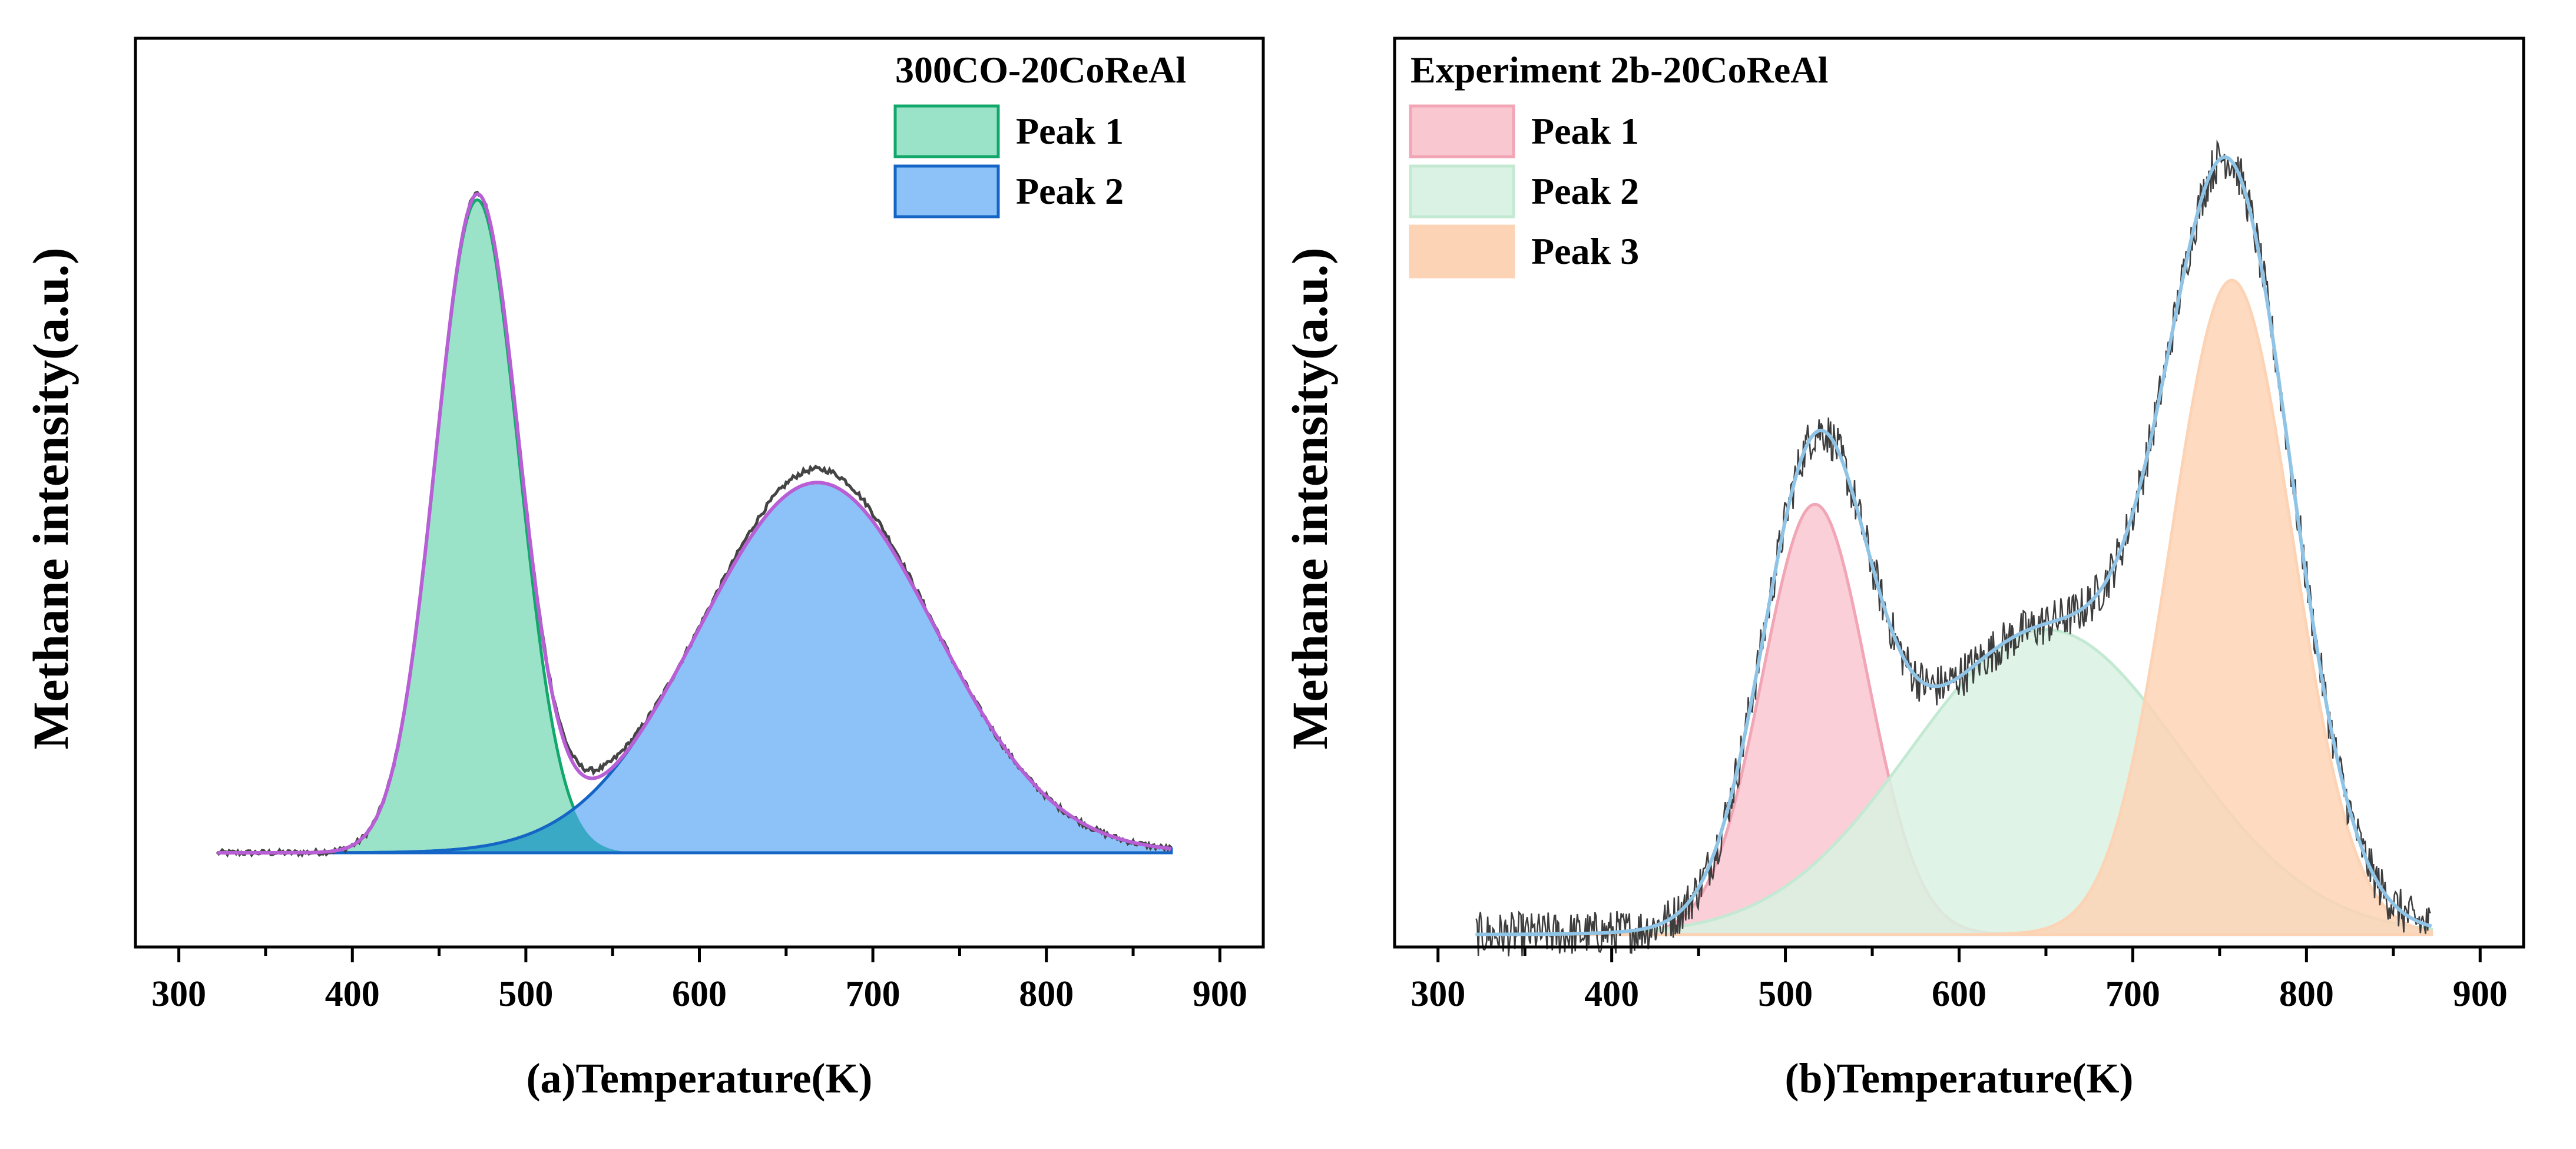 The height and width of the screenshot is (1149, 2576). What do you see at coordinates (695, 668) in the screenshot?
I see `peak-2-area` at bounding box center [695, 668].